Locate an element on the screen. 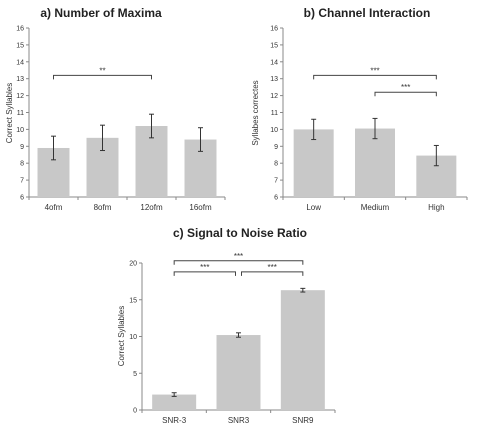 The image size is (480, 429). panel-a-y-tick-label: 12 is located at coordinates (20, 96).